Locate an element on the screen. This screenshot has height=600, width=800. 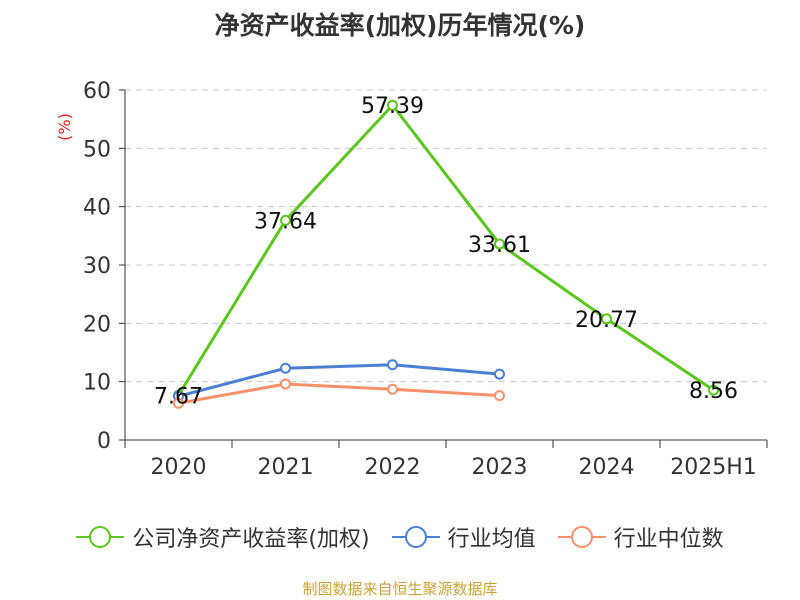
x-tick-label: 2024 is located at coordinates (607, 467).